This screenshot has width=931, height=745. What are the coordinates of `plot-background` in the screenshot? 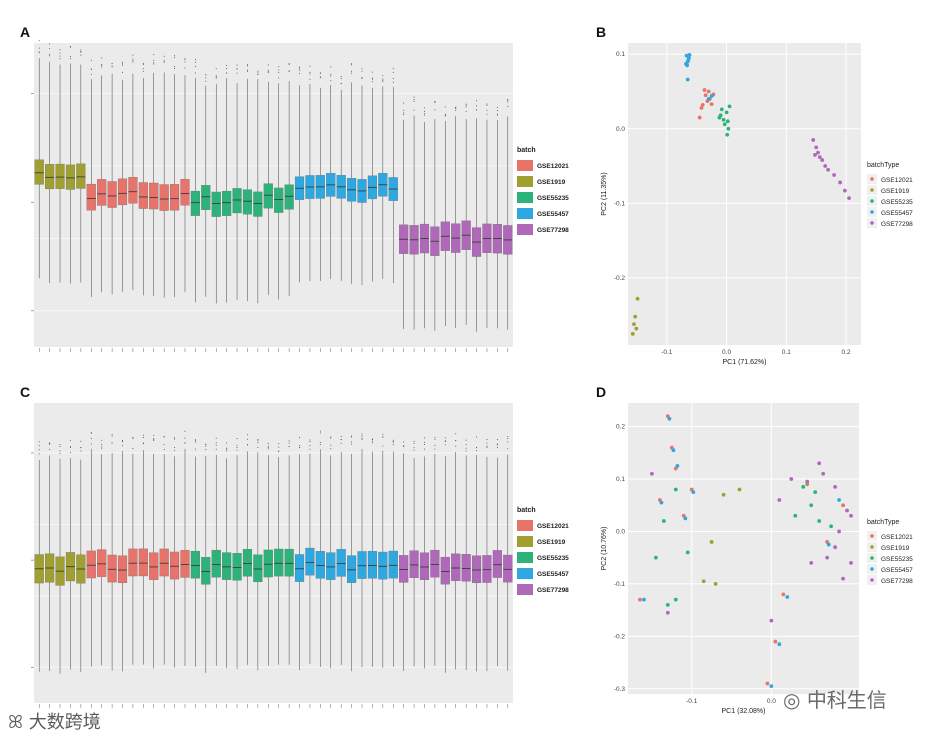 It's located at (744, 194).